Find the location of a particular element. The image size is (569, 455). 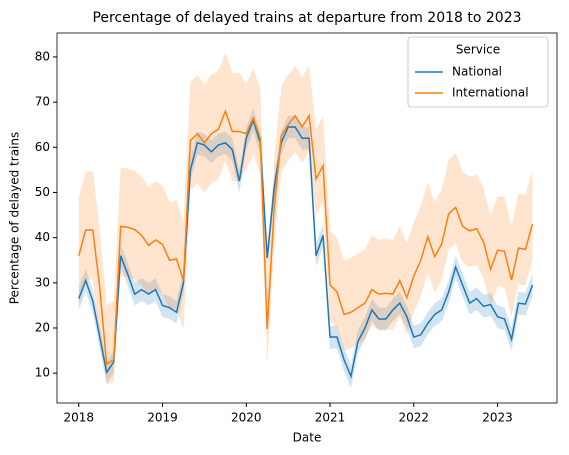

x-tick-label: 2019 is located at coordinates (162, 418).